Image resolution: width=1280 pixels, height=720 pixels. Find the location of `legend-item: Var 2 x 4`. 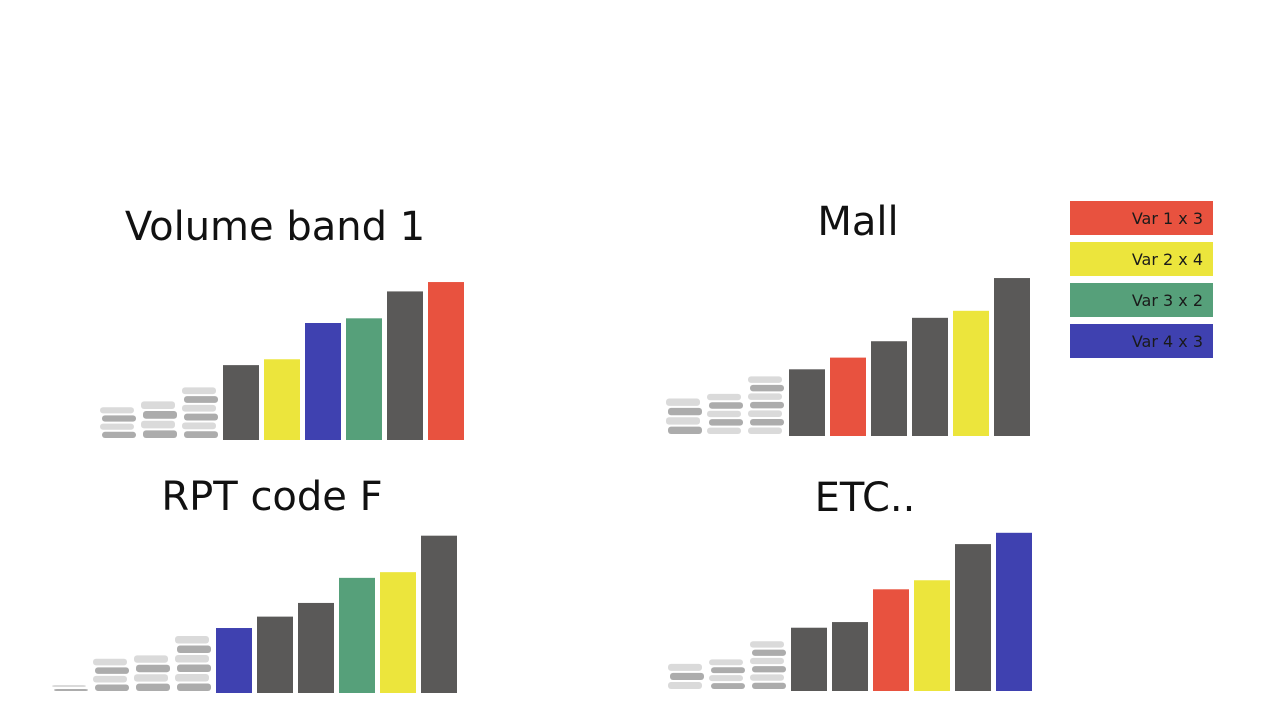

legend-item: Var 2 x 4 is located at coordinates (1141, 259).